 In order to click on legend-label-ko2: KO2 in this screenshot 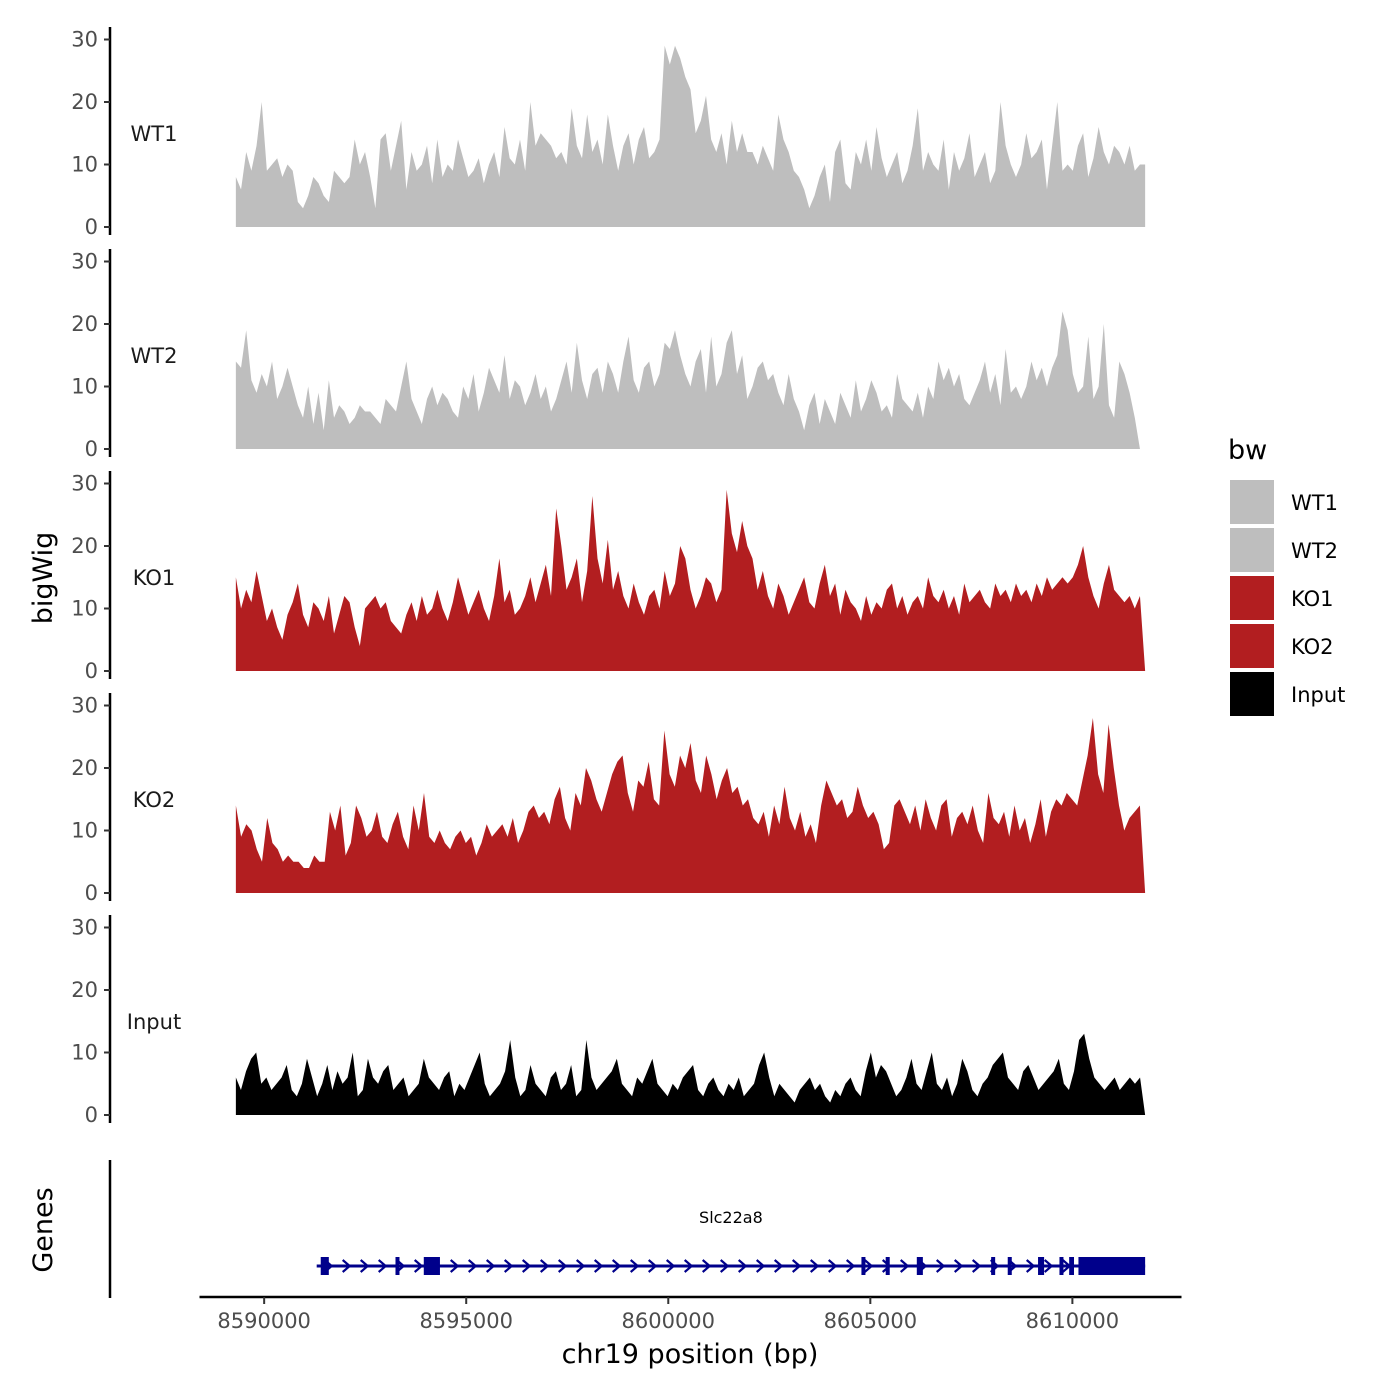, I will do `click(1312, 647)`.